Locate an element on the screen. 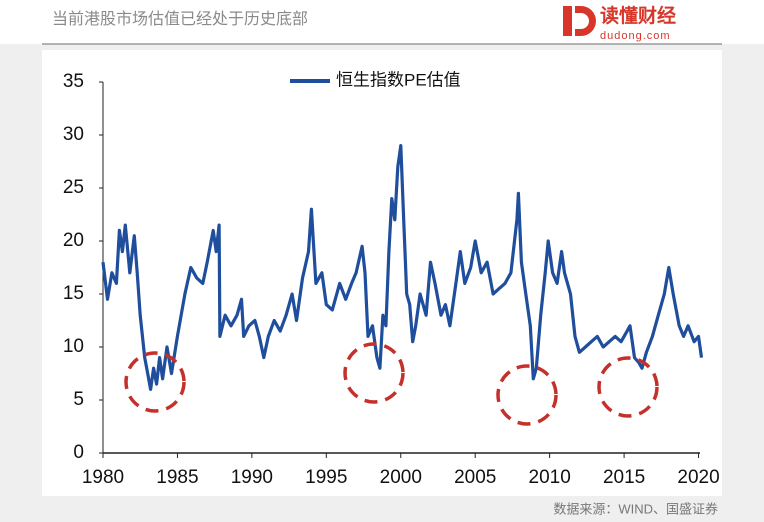  logo-text: 读懂财经 is located at coordinates (638, 15).